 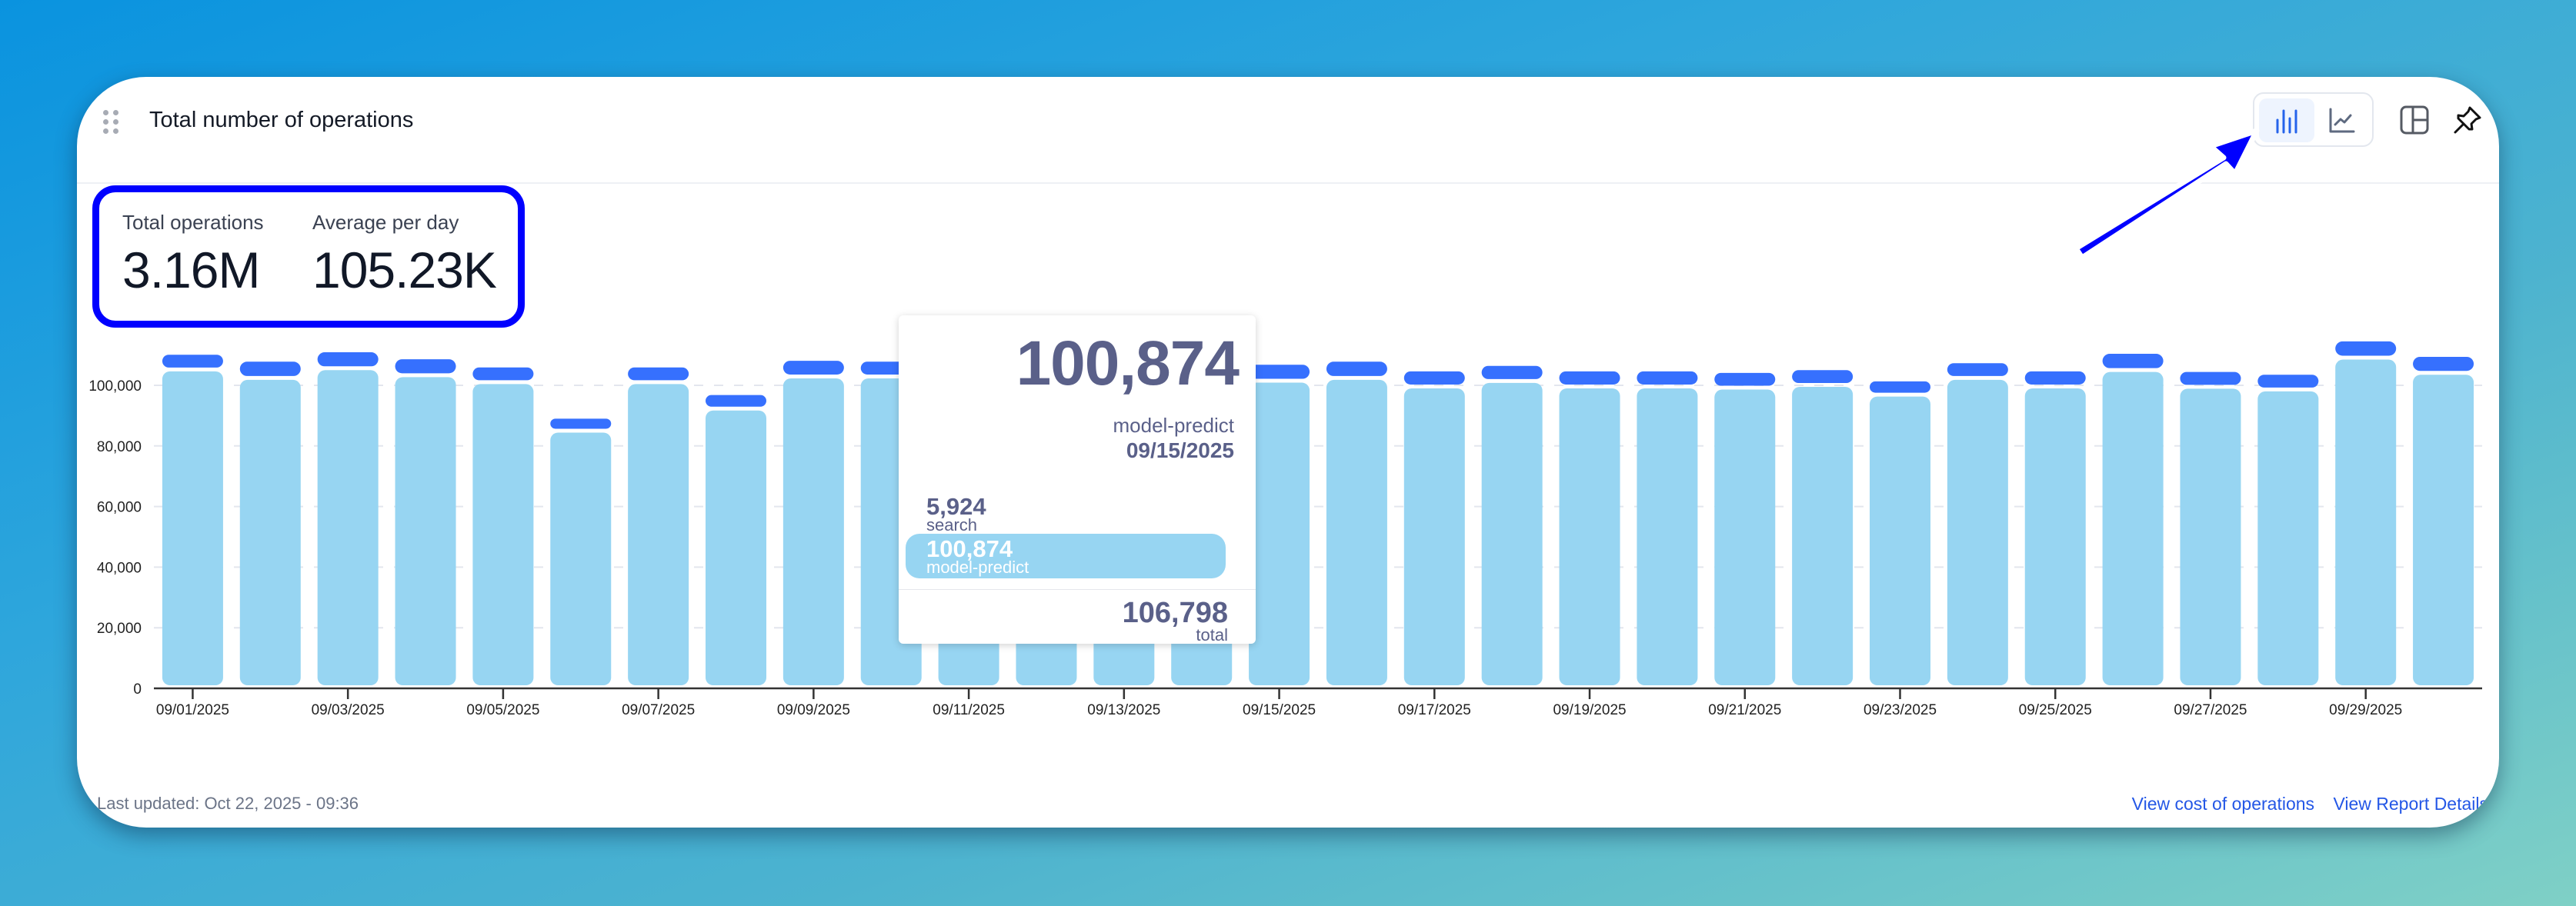 What do you see at coordinates (115, 387) in the screenshot?
I see `y-tick-label: 100,000` at bounding box center [115, 387].